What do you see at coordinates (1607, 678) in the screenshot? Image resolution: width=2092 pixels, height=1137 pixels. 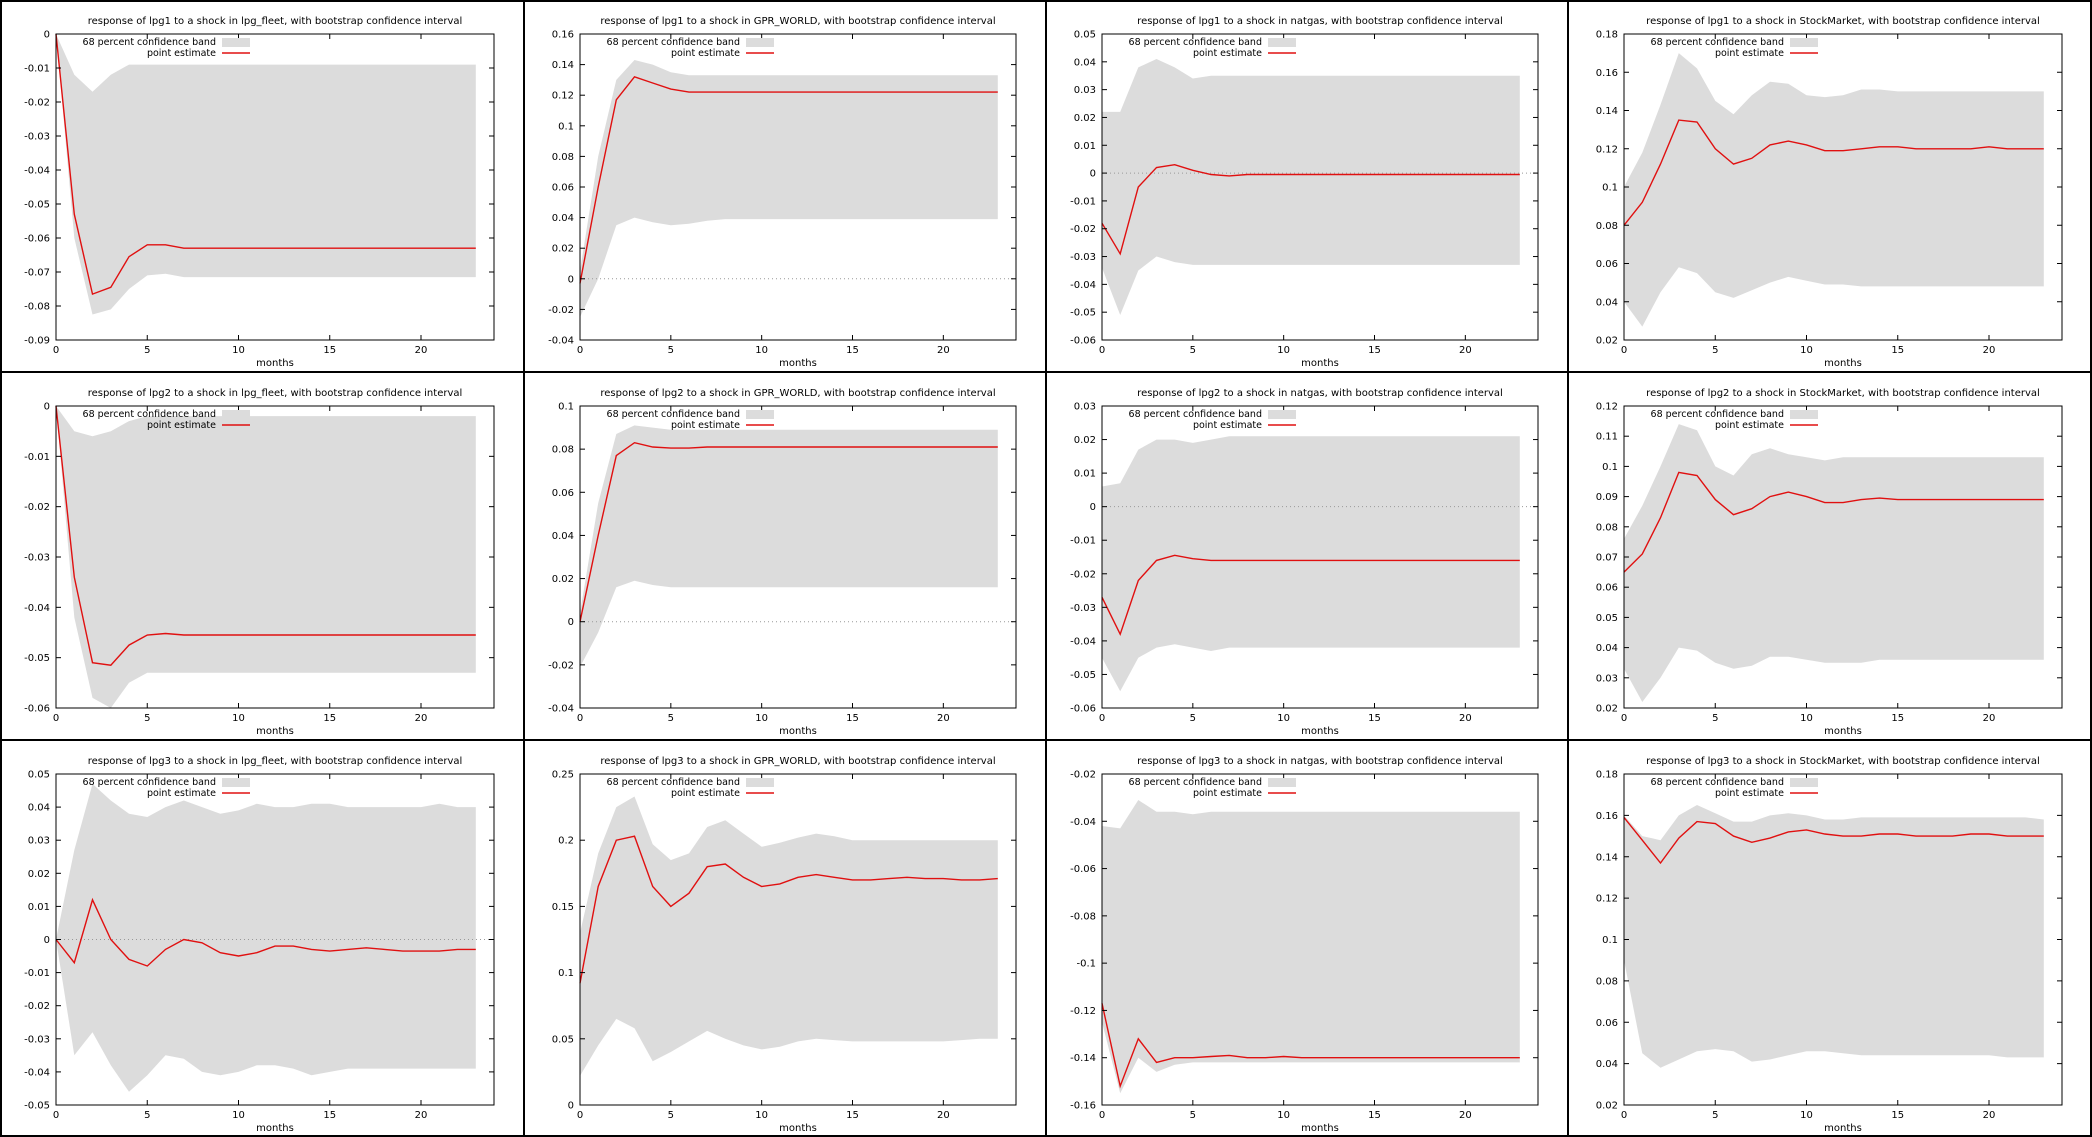 I see `y-tick-label: 0.03` at bounding box center [1607, 678].